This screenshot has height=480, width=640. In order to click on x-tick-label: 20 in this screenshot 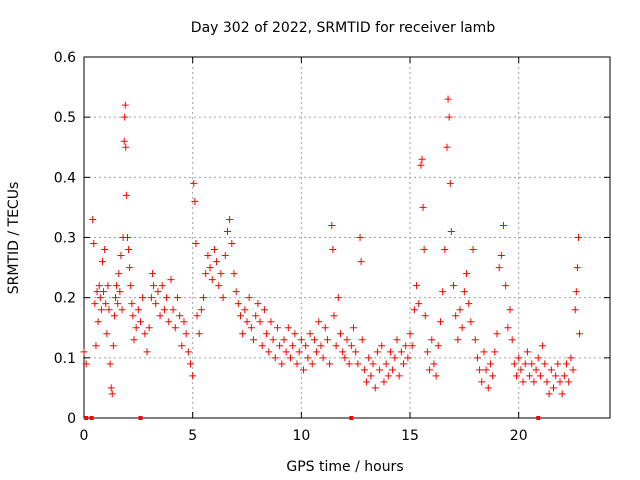, I will do `click(519, 436)`.